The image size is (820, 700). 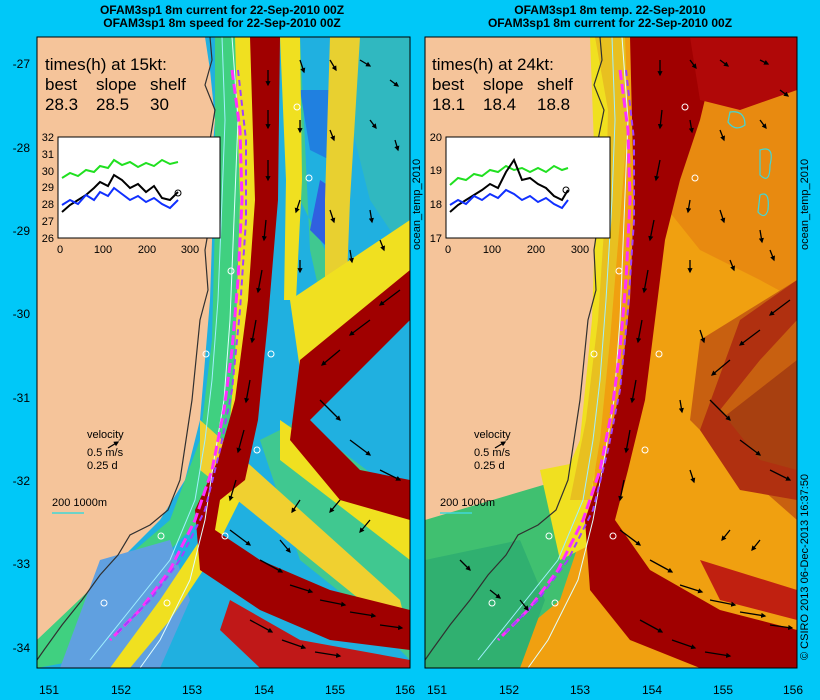 What do you see at coordinates (536, 250) in the screenshot?
I see `right-inset-xtick: 200` at bounding box center [536, 250].